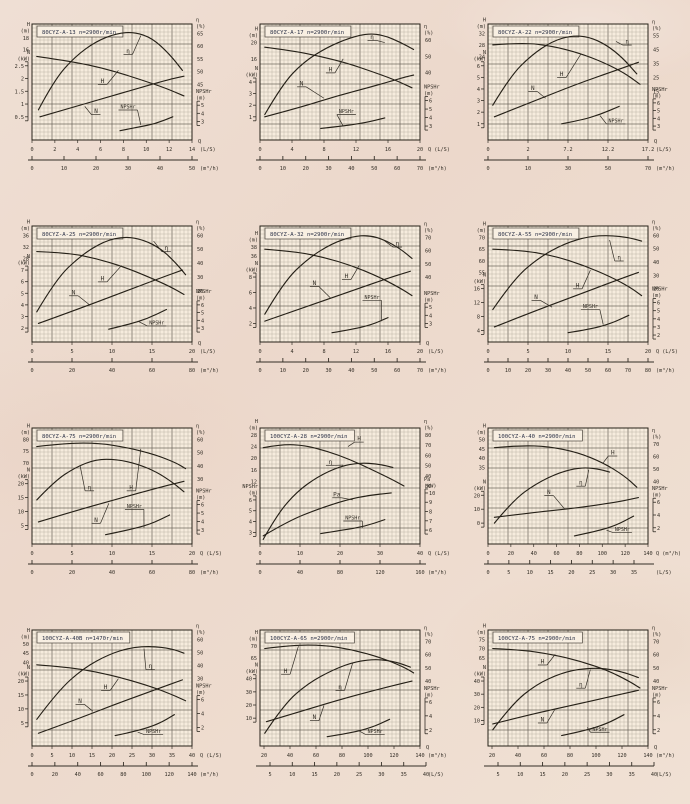  I want to click on curve-label-H: H, so click(106, 687).